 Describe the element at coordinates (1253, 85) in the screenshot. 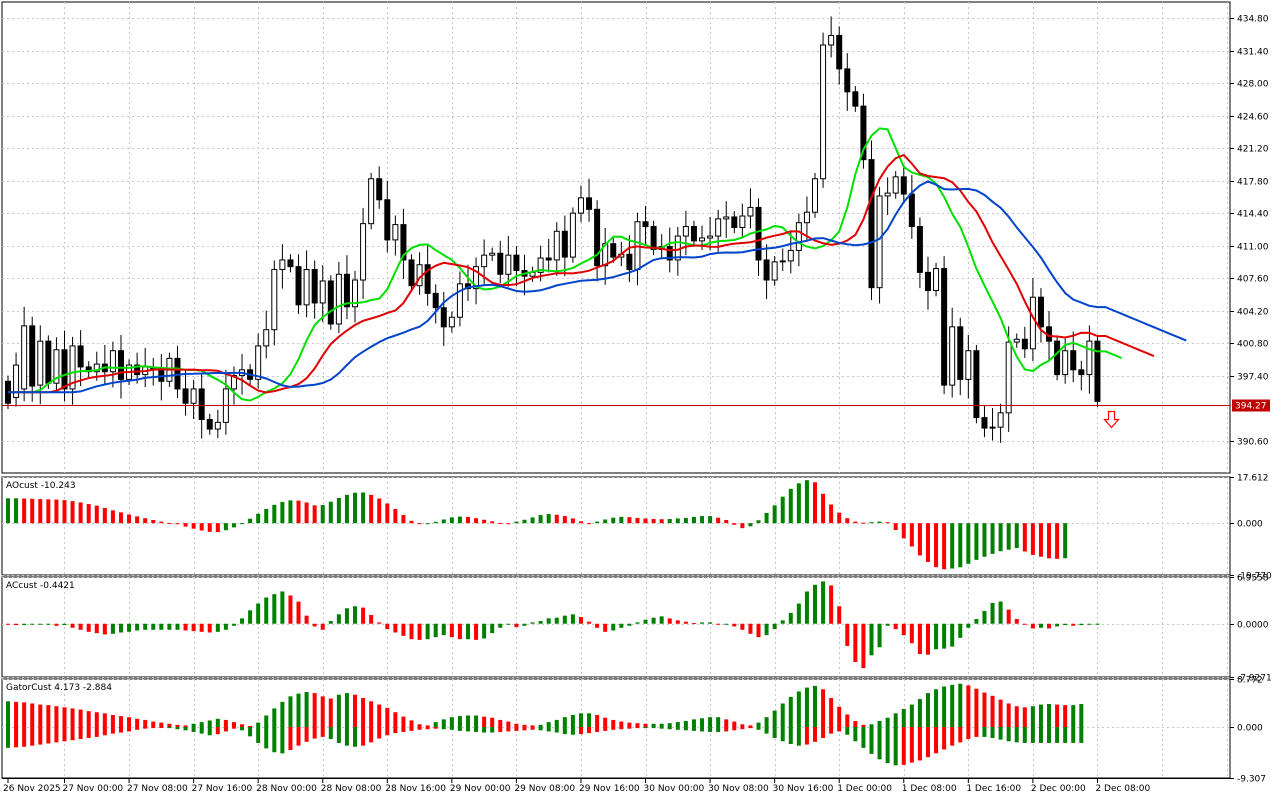

I see `y-tick-label: 428.00` at that location.